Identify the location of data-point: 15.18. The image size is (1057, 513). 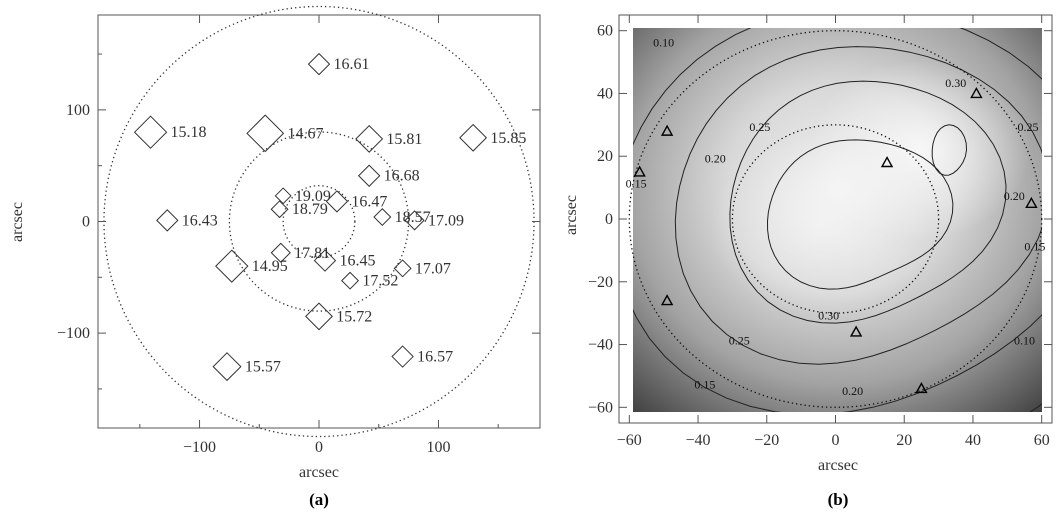
(170, 132).